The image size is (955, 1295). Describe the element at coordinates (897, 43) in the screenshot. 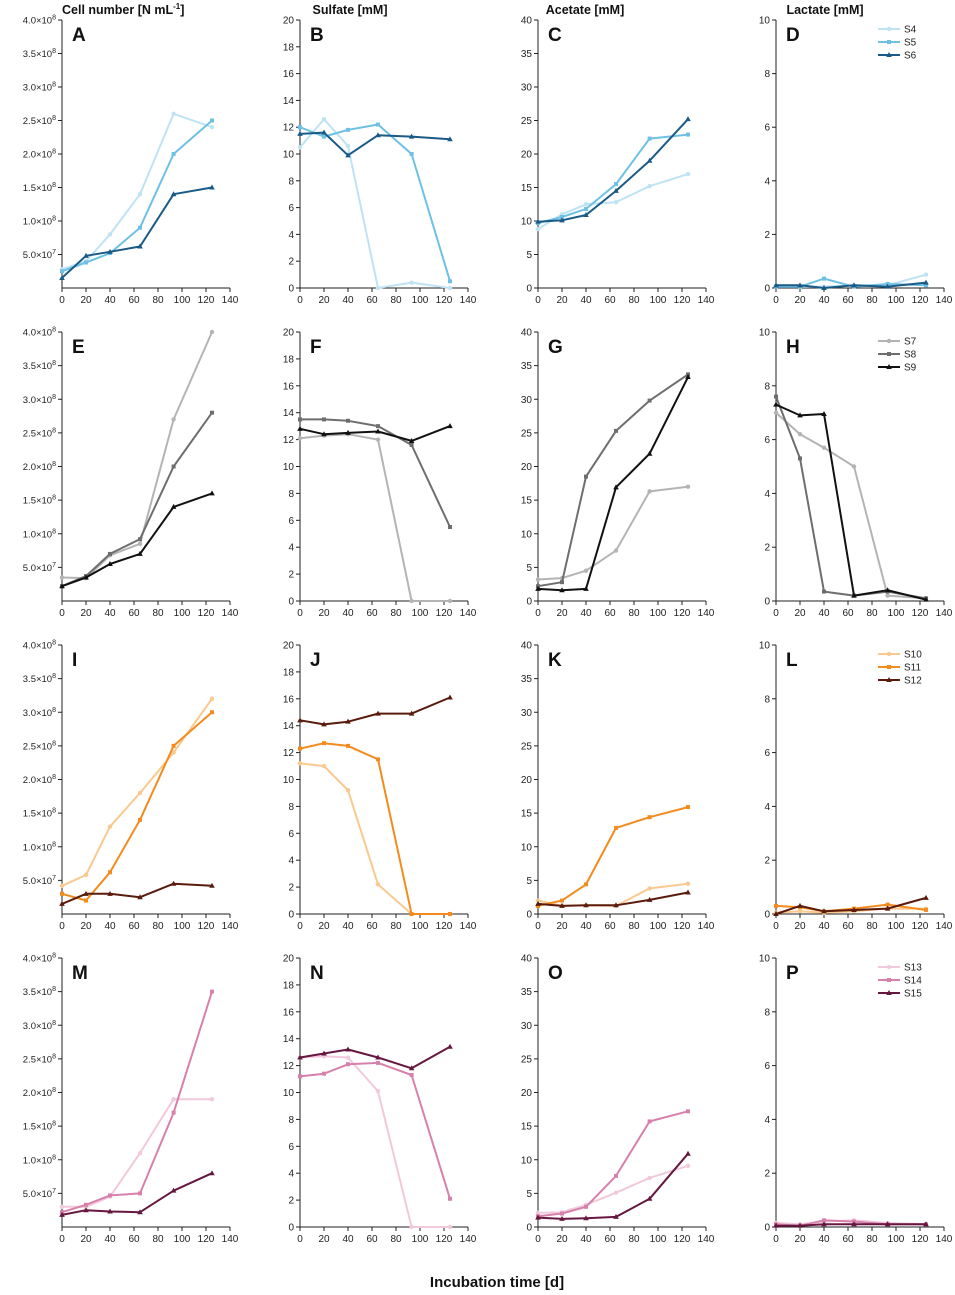

I see `legend: S4 S5 S6` at that location.